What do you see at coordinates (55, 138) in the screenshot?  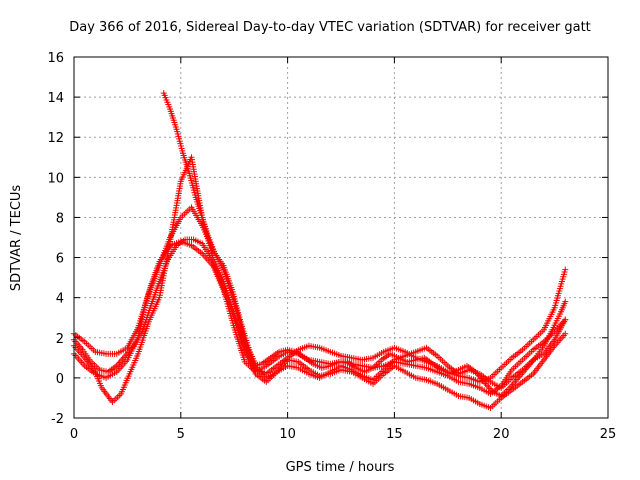 I see `y-tick-label: 12` at bounding box center [55, 138].